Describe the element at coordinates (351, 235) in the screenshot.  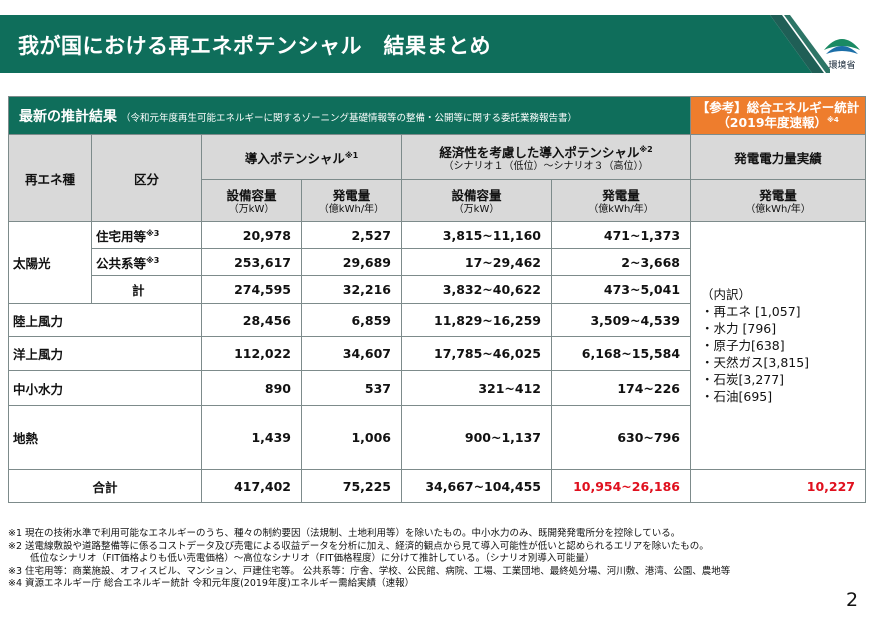
I see `cell-value: 2,527` at that location.